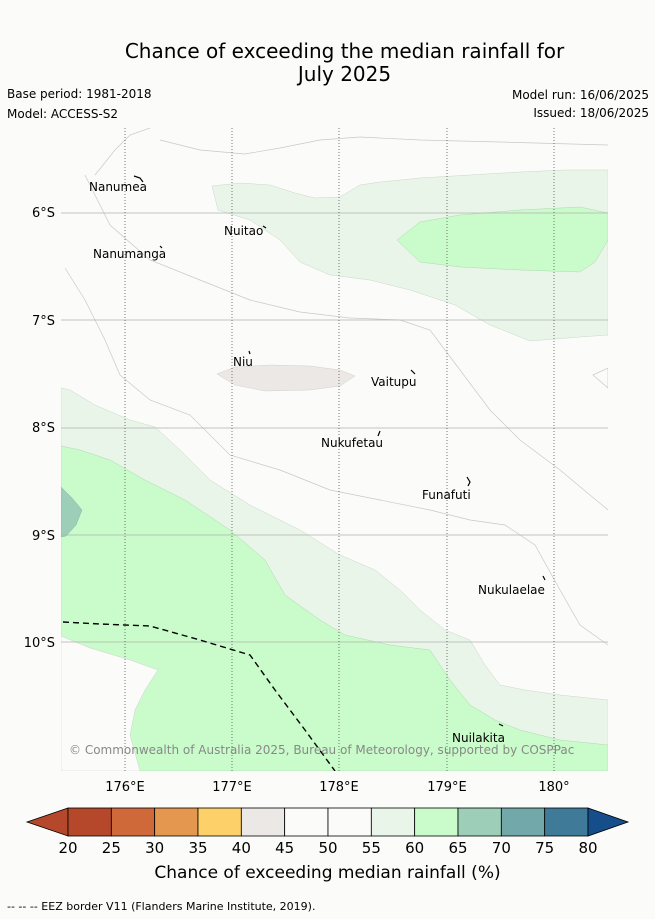  Describe the element at coordinates (67, 848) in the screenshot. I see `colorbar-tick-label: 20` at that location.